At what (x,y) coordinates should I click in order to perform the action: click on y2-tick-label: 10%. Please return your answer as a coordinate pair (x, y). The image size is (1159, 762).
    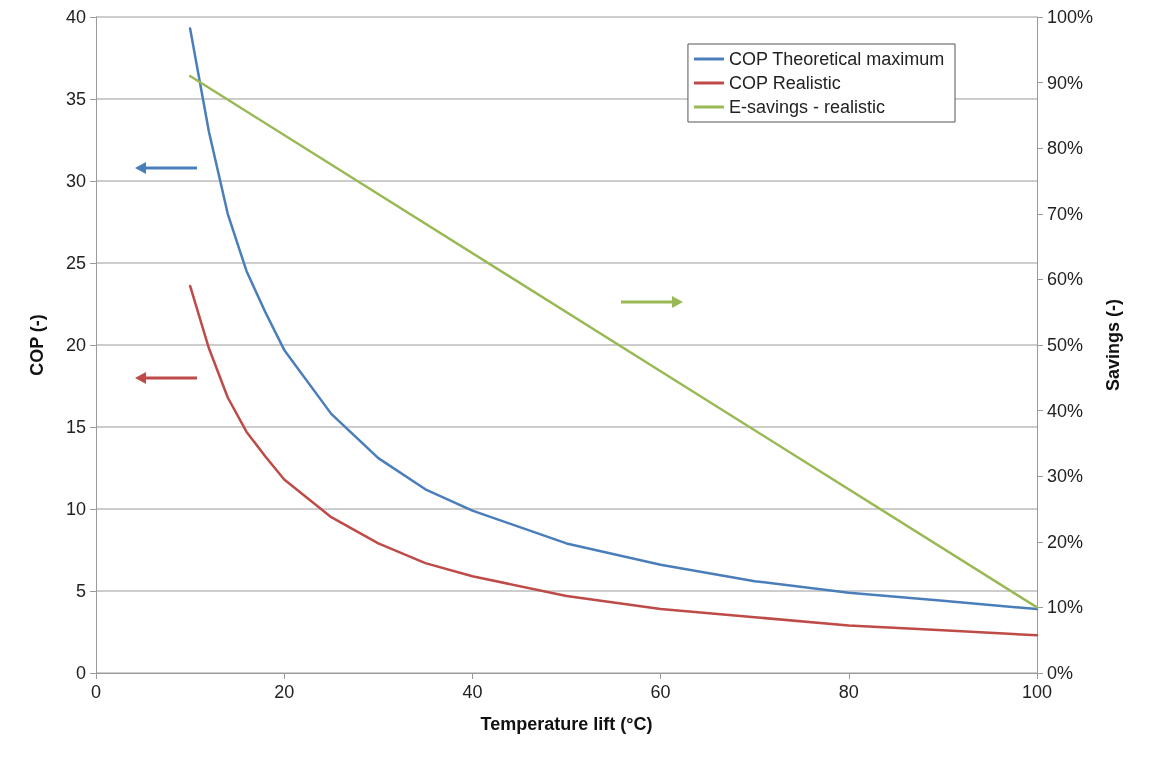
    Looking at the image, I should click on (1065, 607).